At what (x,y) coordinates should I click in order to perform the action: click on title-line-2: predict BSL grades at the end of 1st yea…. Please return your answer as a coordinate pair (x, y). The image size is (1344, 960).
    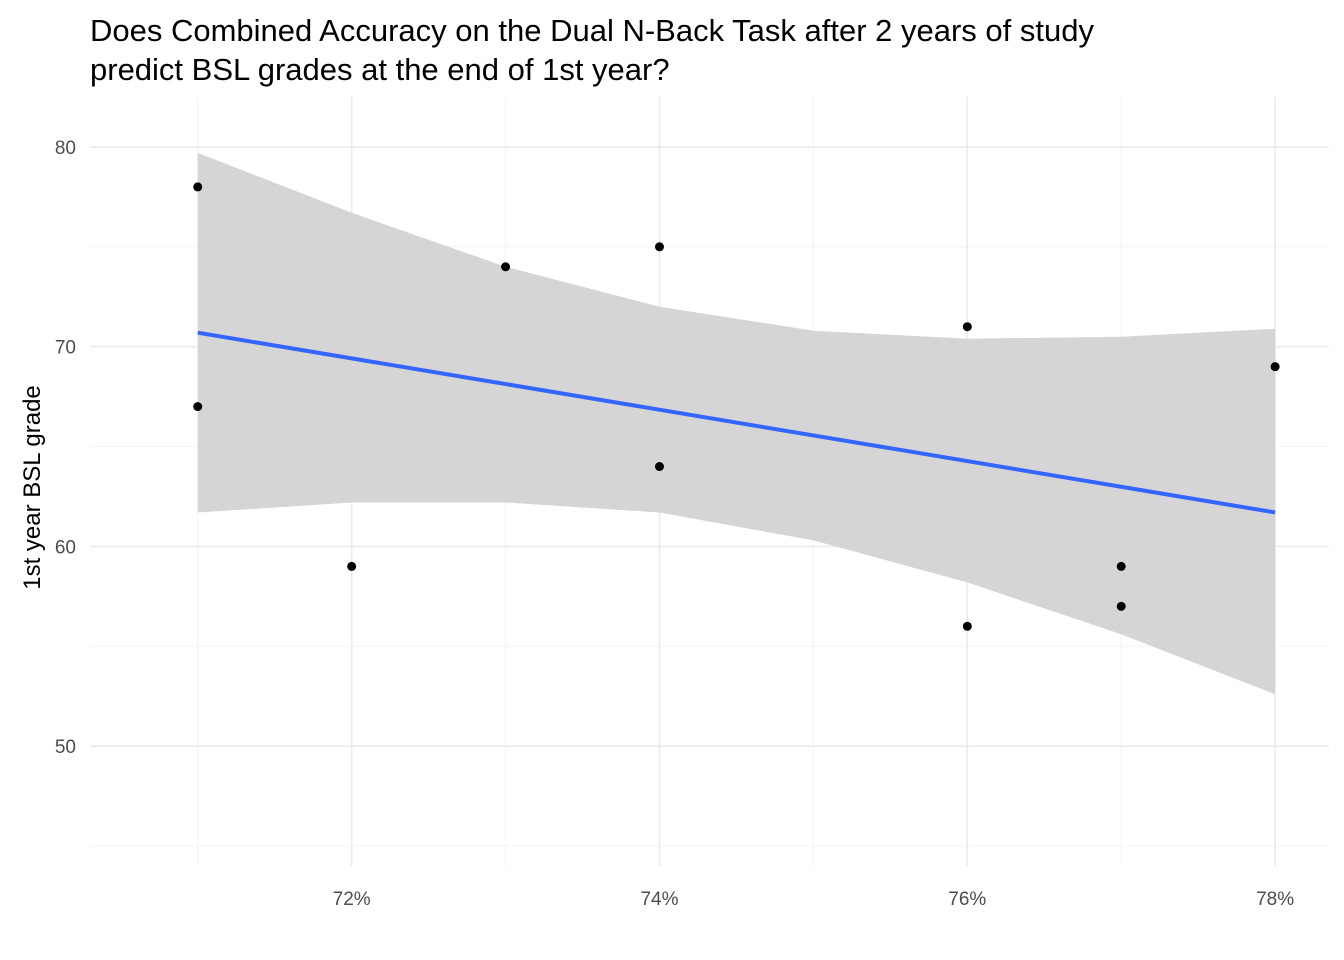
    Looking at the image, I should click on (380, 69).